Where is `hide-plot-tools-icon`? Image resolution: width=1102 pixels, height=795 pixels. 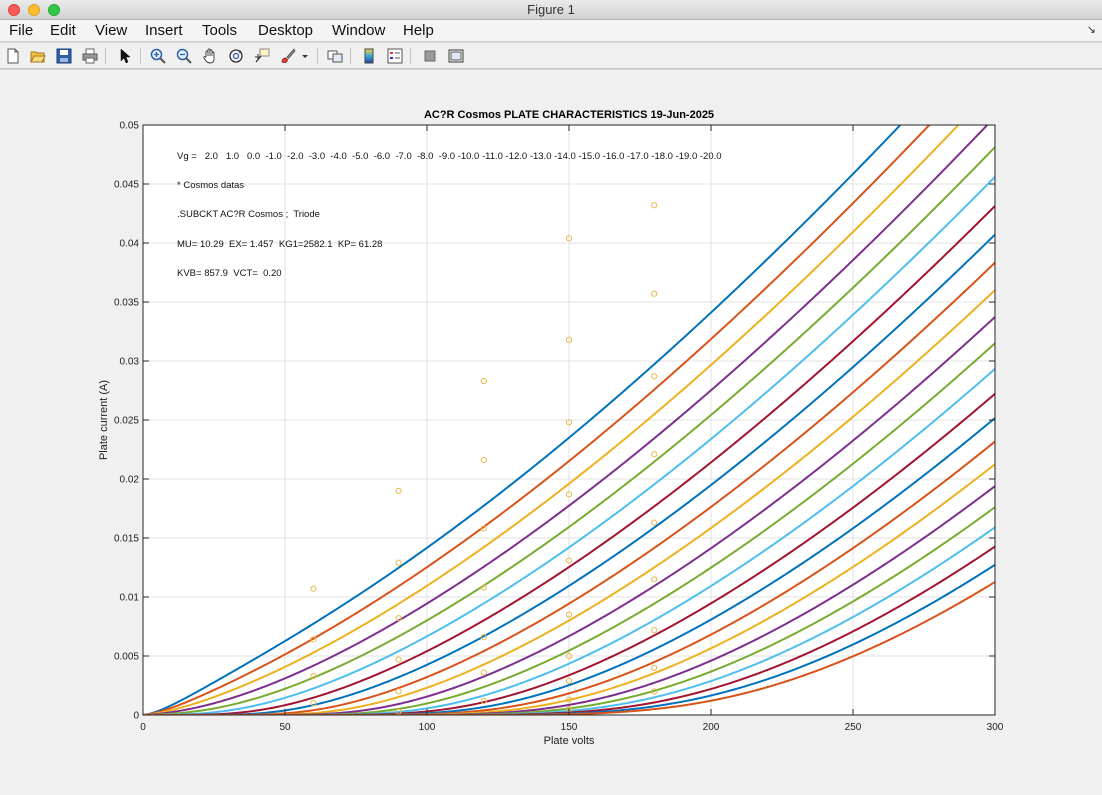
hide-plot-tools-icon is located at coordinates (430, 56).